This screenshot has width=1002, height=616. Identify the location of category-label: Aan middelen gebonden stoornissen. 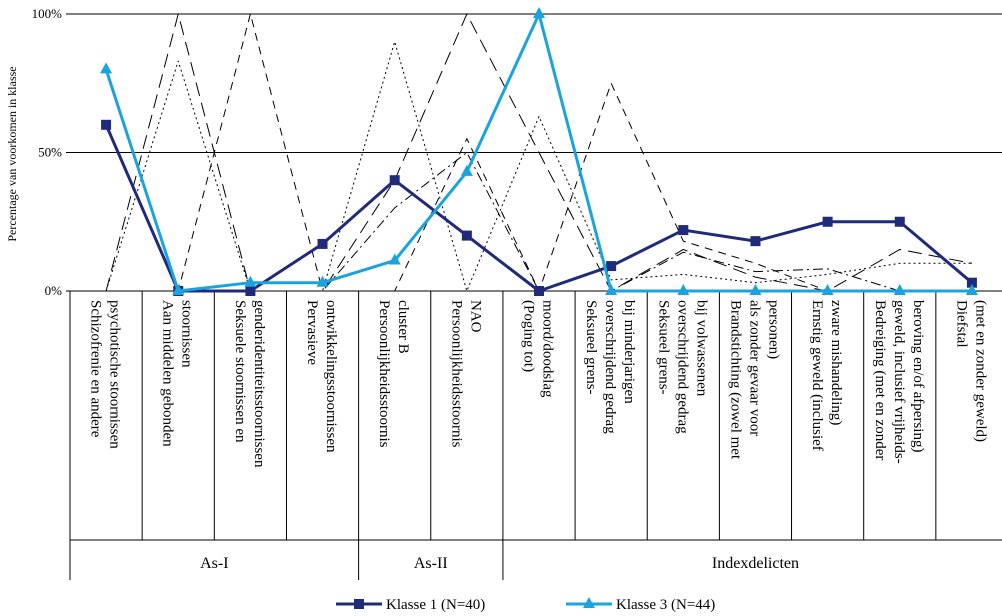
(177, 373).